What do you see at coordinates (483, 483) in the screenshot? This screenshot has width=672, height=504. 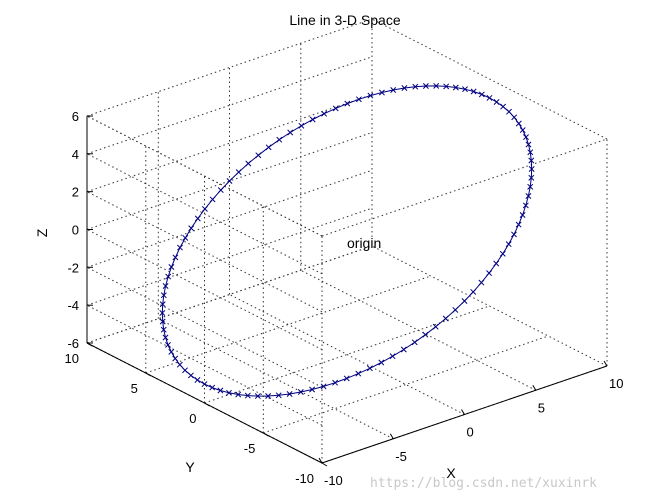 I see `watermark: https://blog.csdn.net/xuxinrk` at bounding box center [483, 483].